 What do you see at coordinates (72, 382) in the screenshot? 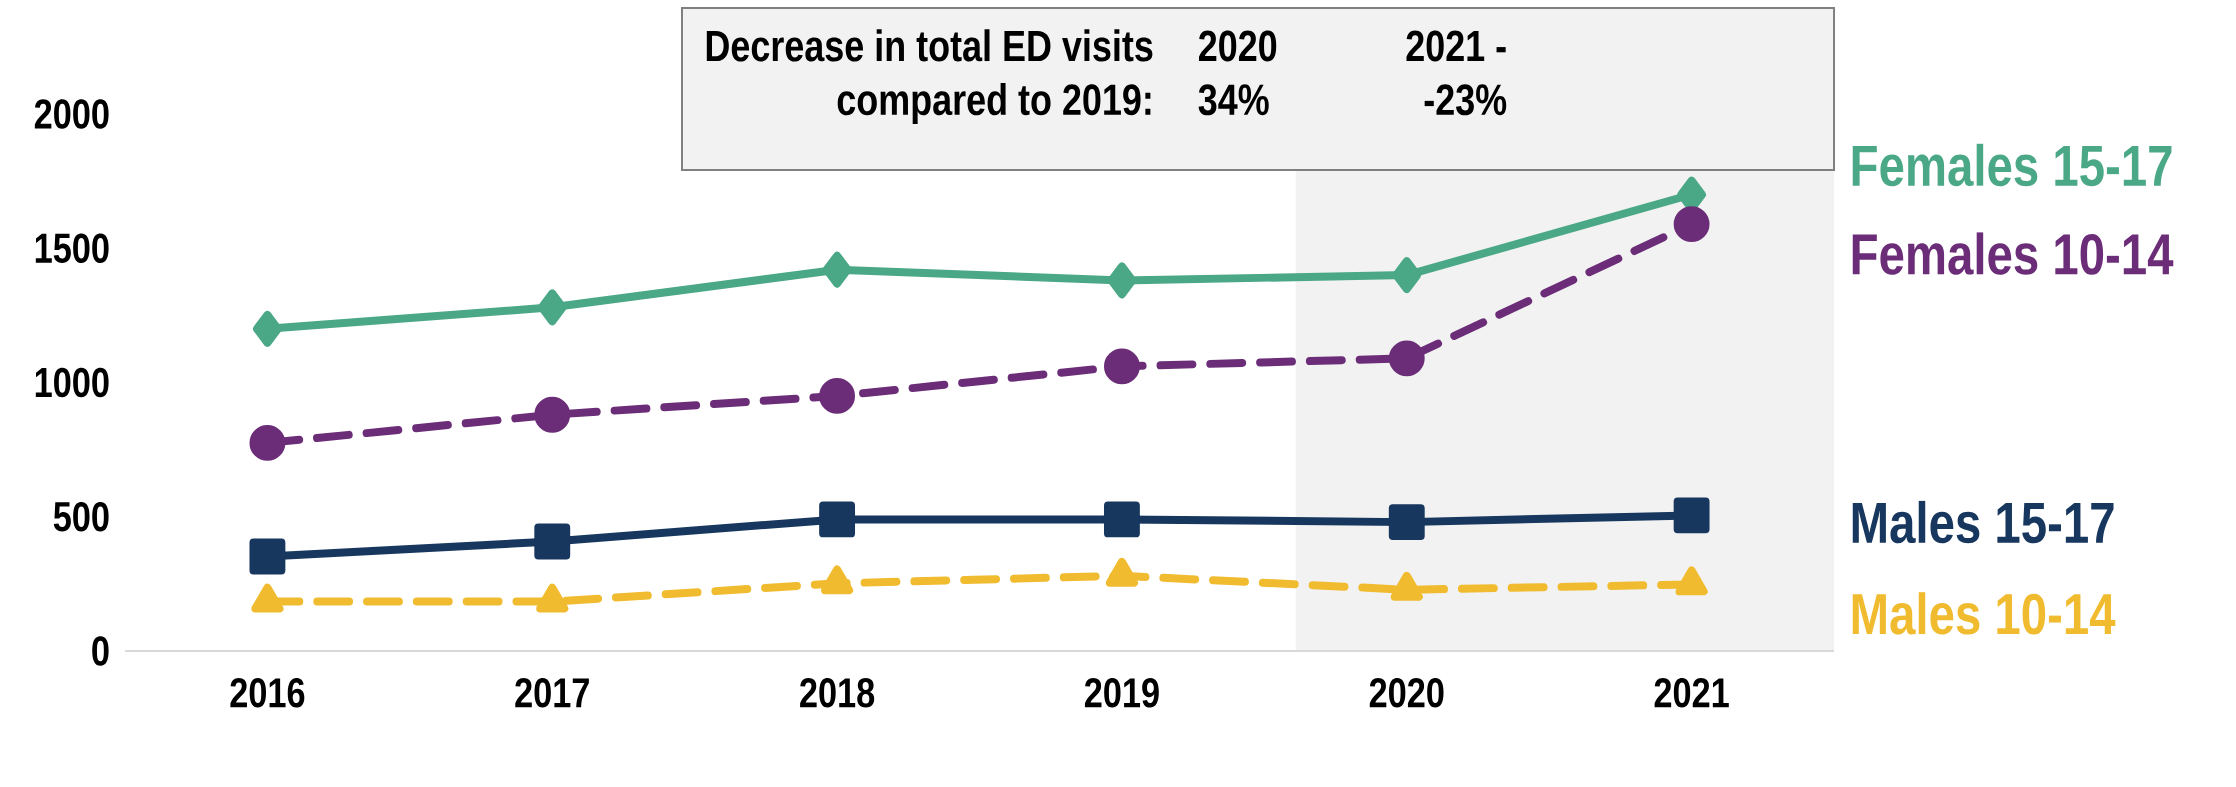
I see `y-tick-label: 1000` at bounding box center [72, 382].